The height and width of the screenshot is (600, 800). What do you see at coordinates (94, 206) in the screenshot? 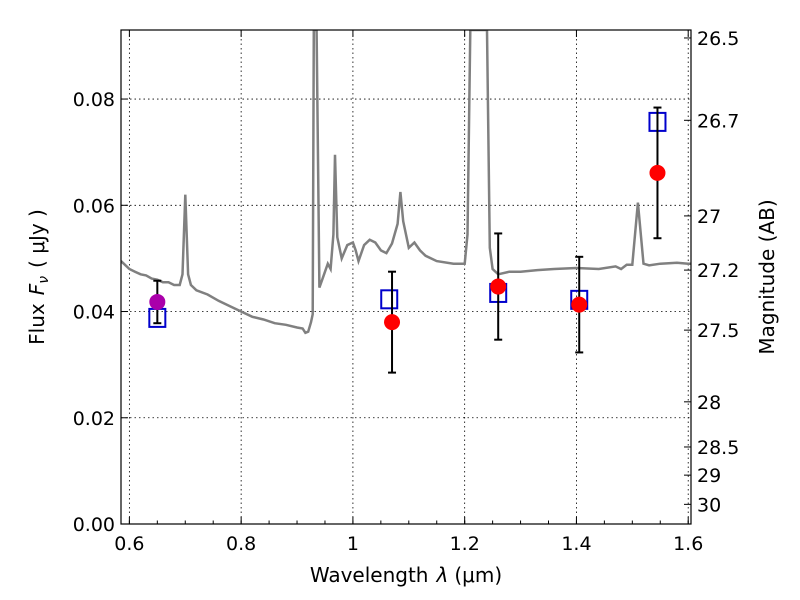
I see `y-tick-label: 0.06` at bounding box center [94, 206].